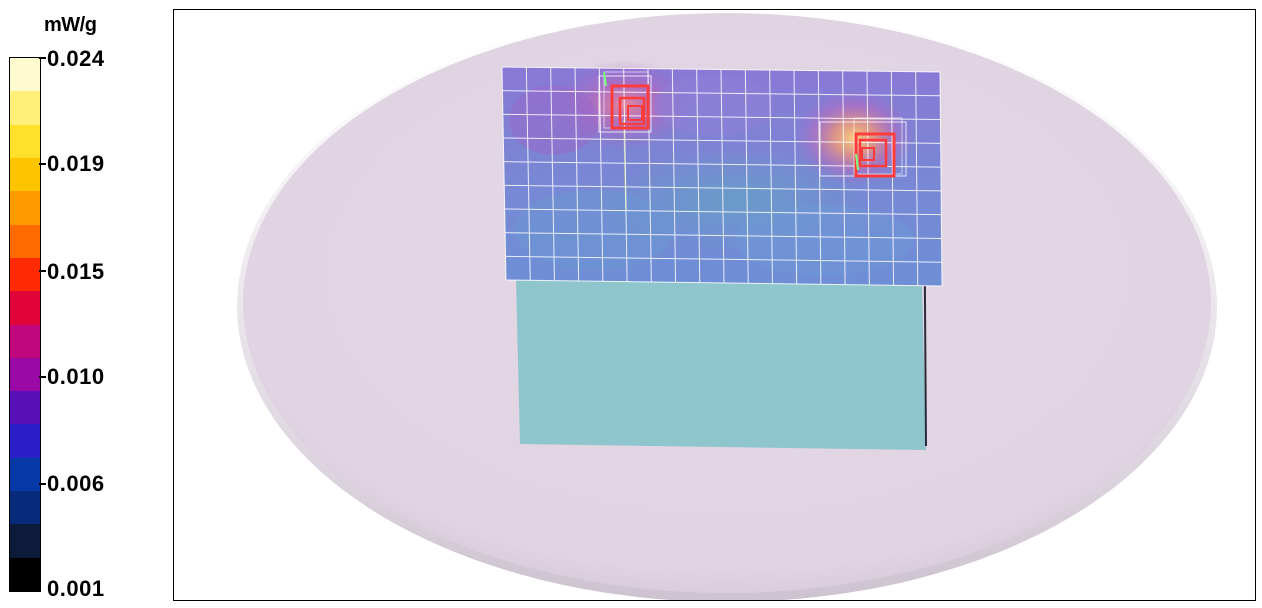  I want to click on scale-label: 0.006, so click(76, 483).